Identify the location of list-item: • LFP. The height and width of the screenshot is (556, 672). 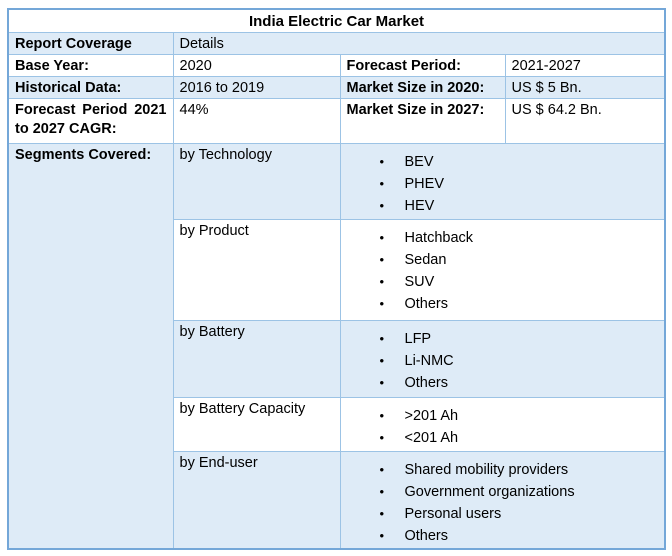
(503, 339).